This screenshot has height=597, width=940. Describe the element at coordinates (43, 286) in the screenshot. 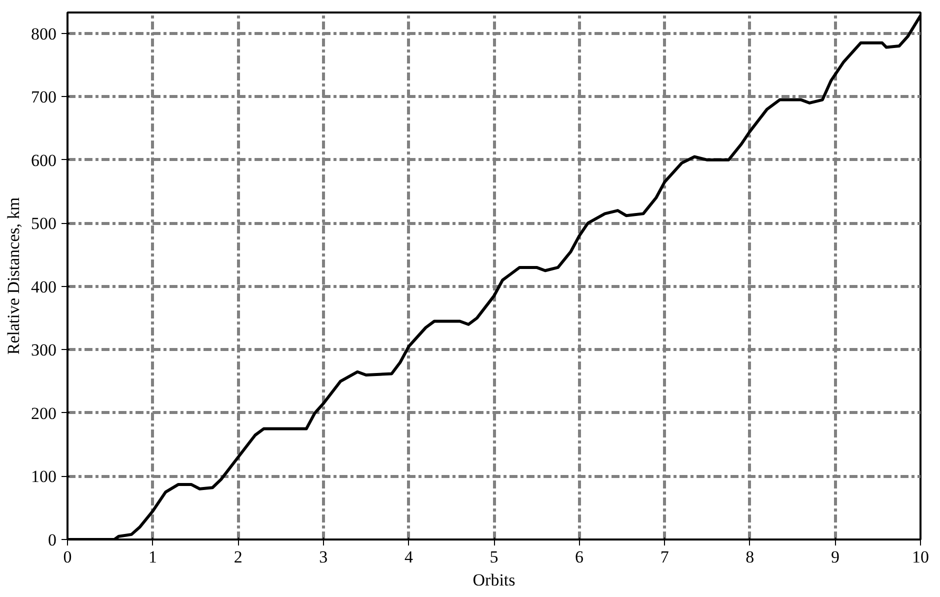

I see `y-tick-label: 400` at that location.